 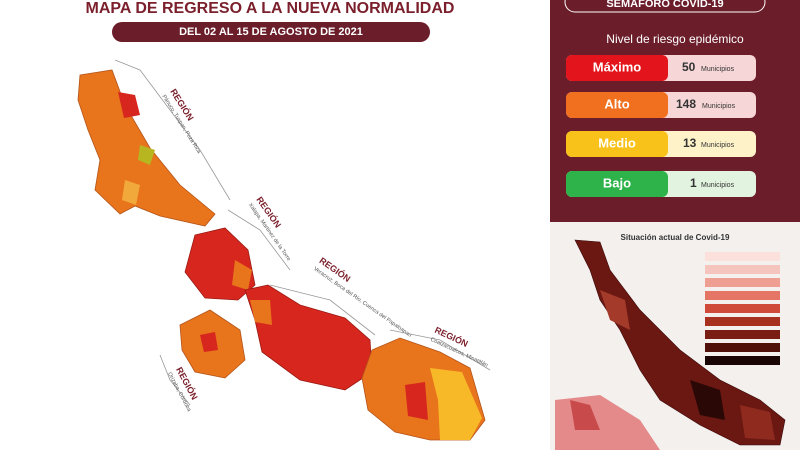 What do you see at coordinates (270, 8) in the screenshot?
I see `title: MAPA DE REGRESO A LA NUEVA NORMALIDAD` at bounding box center [270, 8].